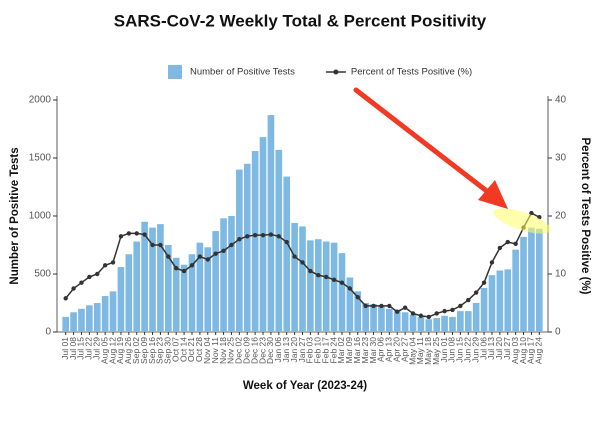 The height and width of the screenshot is (442, 600). Describe the element at coordinates (411, 72) in the screenshot. I see `legend-label: Percent of Tests Positive (%)` at that location.